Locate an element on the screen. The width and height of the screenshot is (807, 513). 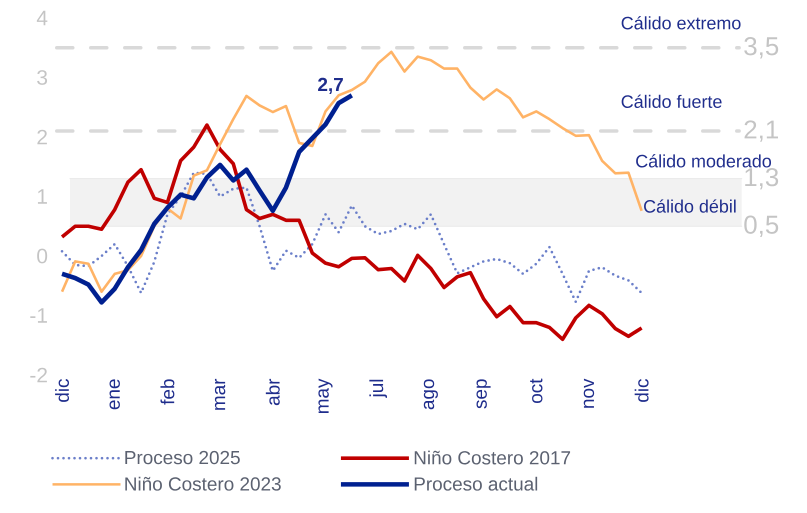
x-tick-label: ene is located at coordinates (115, 394).